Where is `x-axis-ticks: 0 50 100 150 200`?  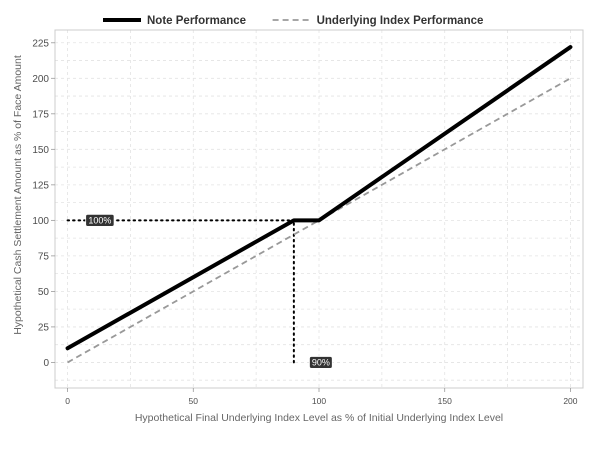 x-axis-ticks: 0 50 100 150 200 is located at coordinates (321, 397).